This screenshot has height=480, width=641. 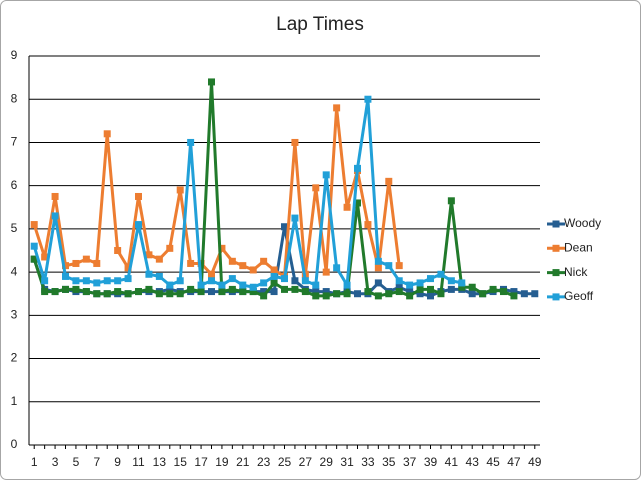 What do you see at coordinates (14, 98) in the screenshot?
I see `y-tick-label: 8` at bounding box center [14, 98].